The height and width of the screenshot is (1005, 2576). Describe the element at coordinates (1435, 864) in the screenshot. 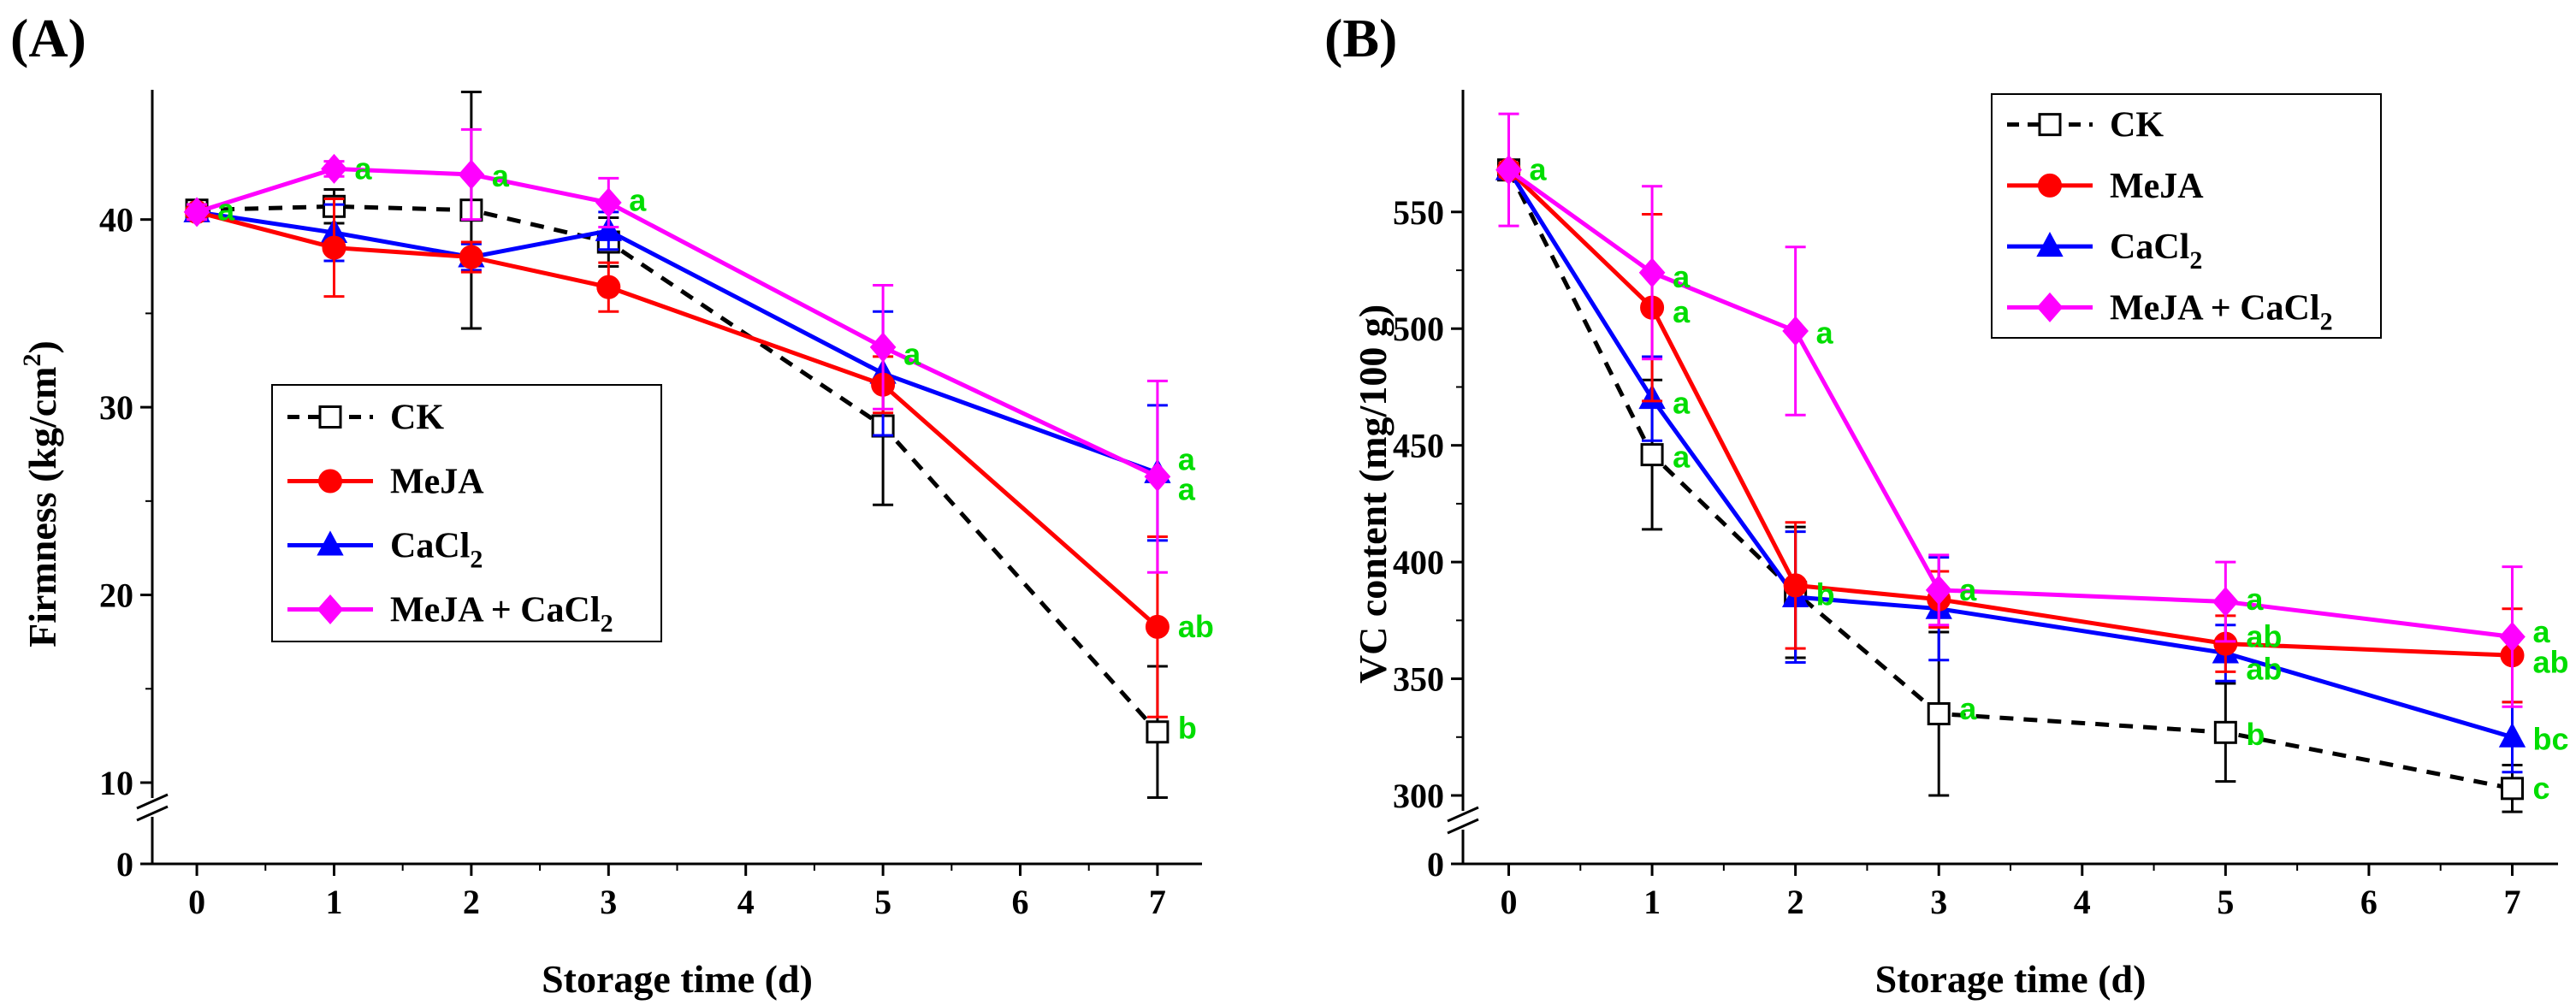

I see `y-tick-label: 0` at that location.